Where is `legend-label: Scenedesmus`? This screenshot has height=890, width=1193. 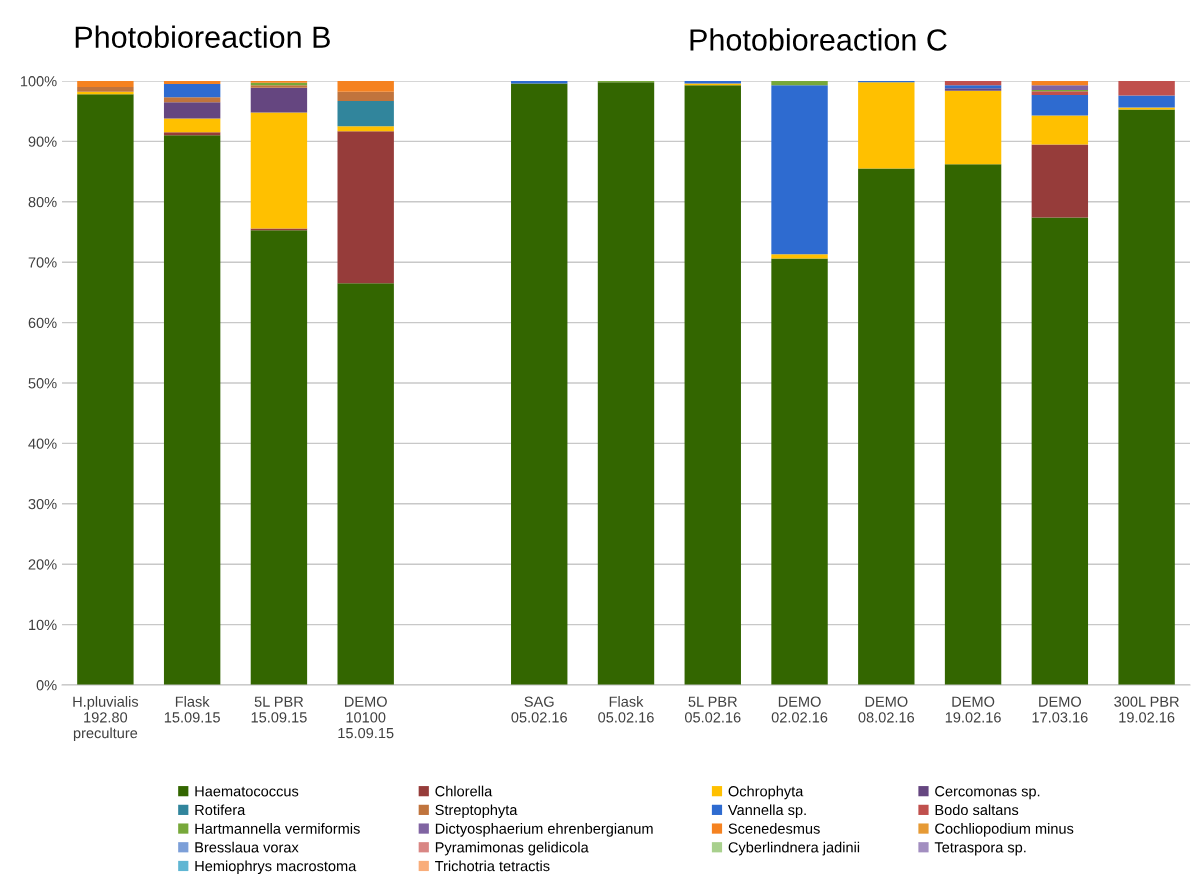 legend-label: Scenedesmus is located at coordinates (774, 828).